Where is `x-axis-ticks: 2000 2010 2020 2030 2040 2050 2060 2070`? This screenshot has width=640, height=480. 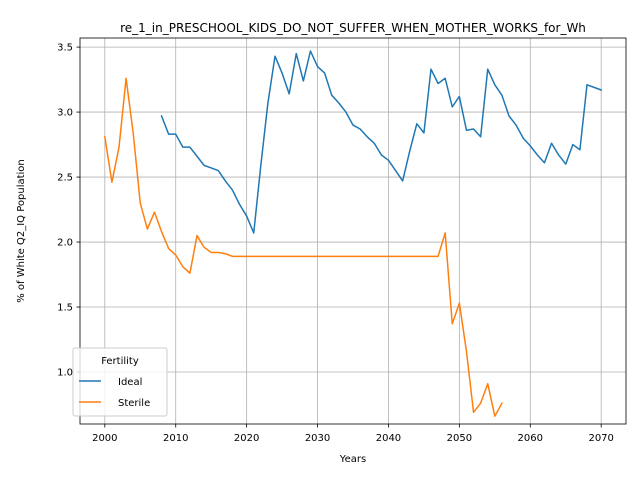 x-axis-ticks: 2000 2010 2020 2030 2040 2050 2060 2070 is located at coordinates (353, 434).